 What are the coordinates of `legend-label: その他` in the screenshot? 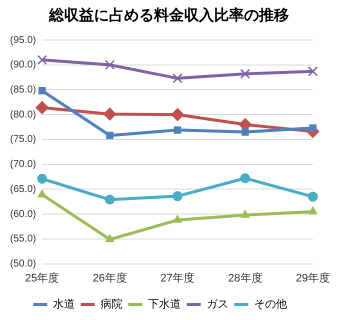 It's located at (270, 304).